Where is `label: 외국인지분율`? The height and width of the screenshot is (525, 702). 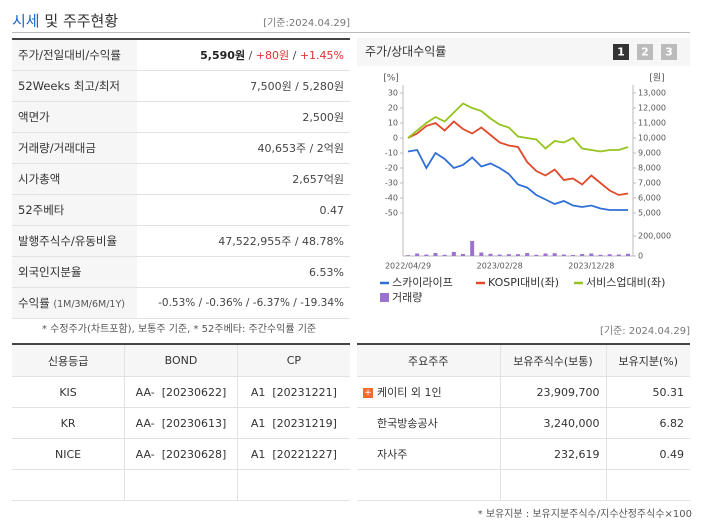
label: 외국인지분율 is located at coordinates (74, 272).